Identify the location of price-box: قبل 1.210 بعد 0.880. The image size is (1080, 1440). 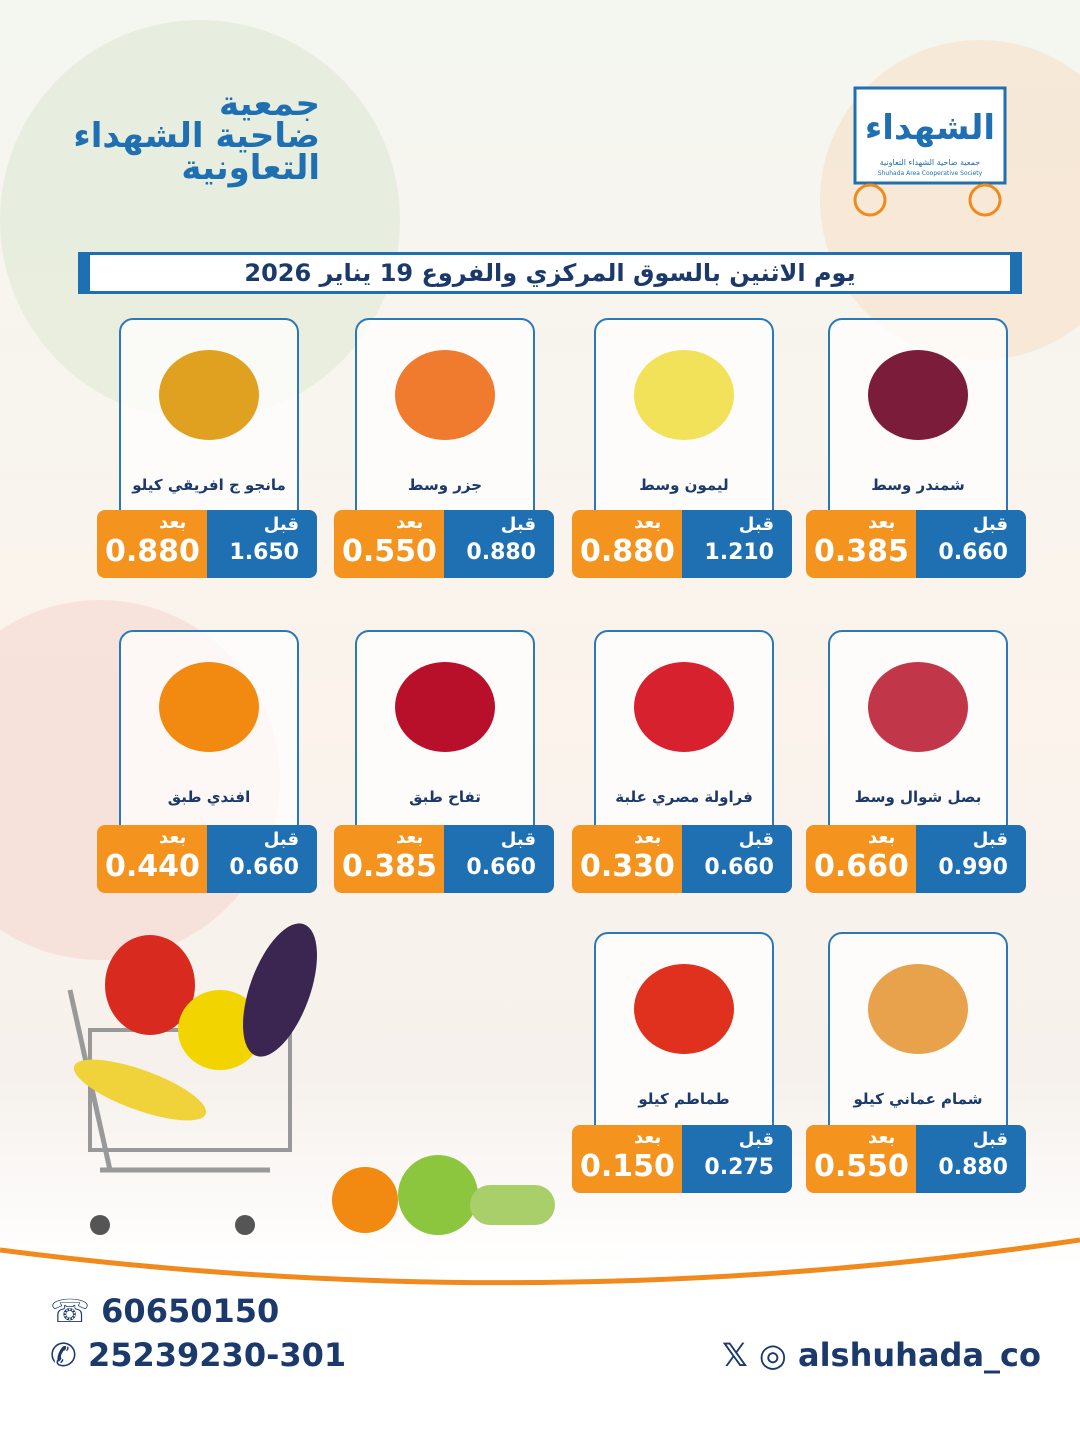
(682, 544).